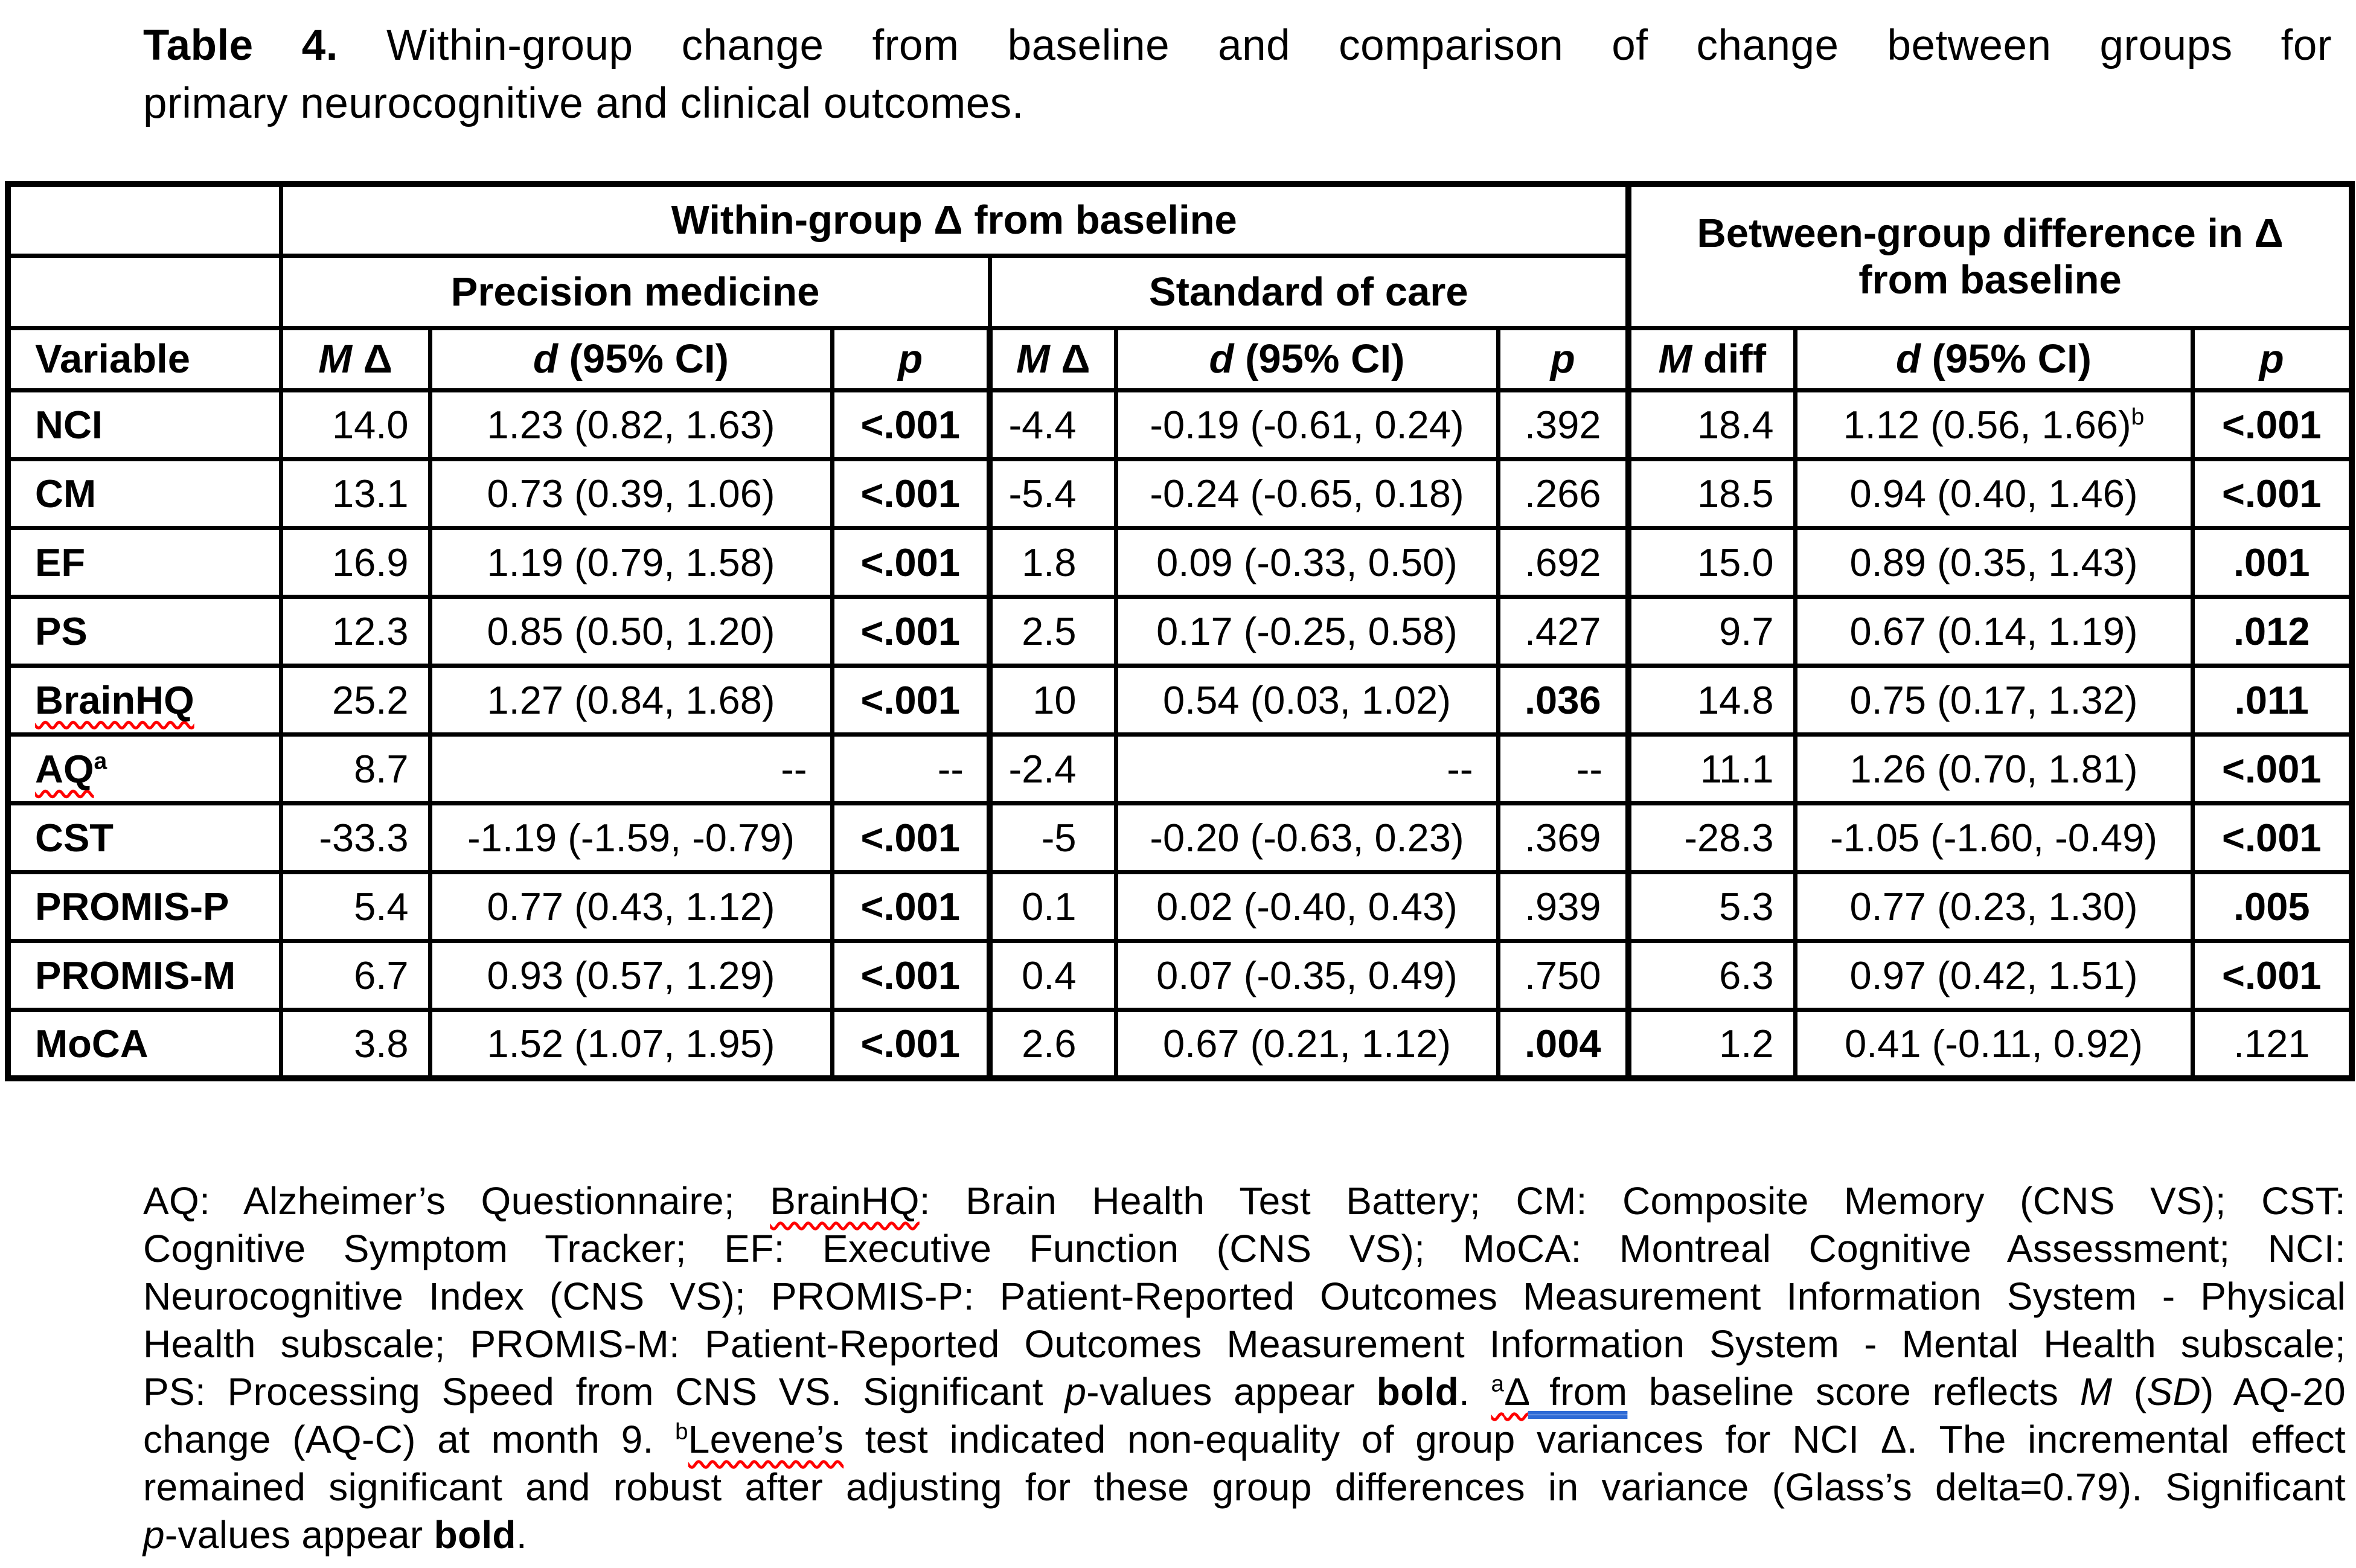  Describe the element at coordinates (1052, 493) in the screenshot. I see `cell-m-delta: -5.4` at that location.